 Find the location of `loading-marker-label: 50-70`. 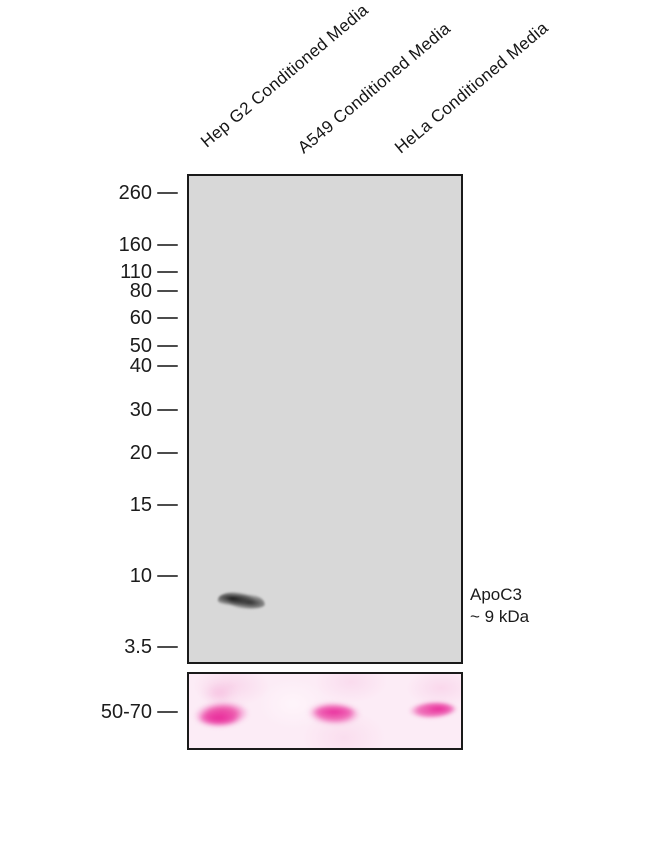

loading-marker-label: 50-70 is located at coordinates (126, 712).